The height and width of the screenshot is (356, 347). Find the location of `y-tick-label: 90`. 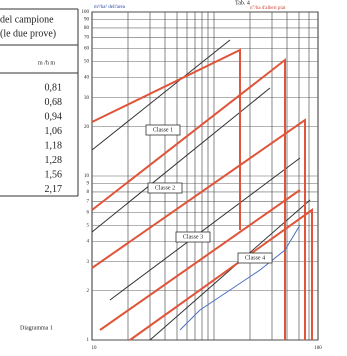

y-tick-label: 90 is located at coordinates (87, 20).